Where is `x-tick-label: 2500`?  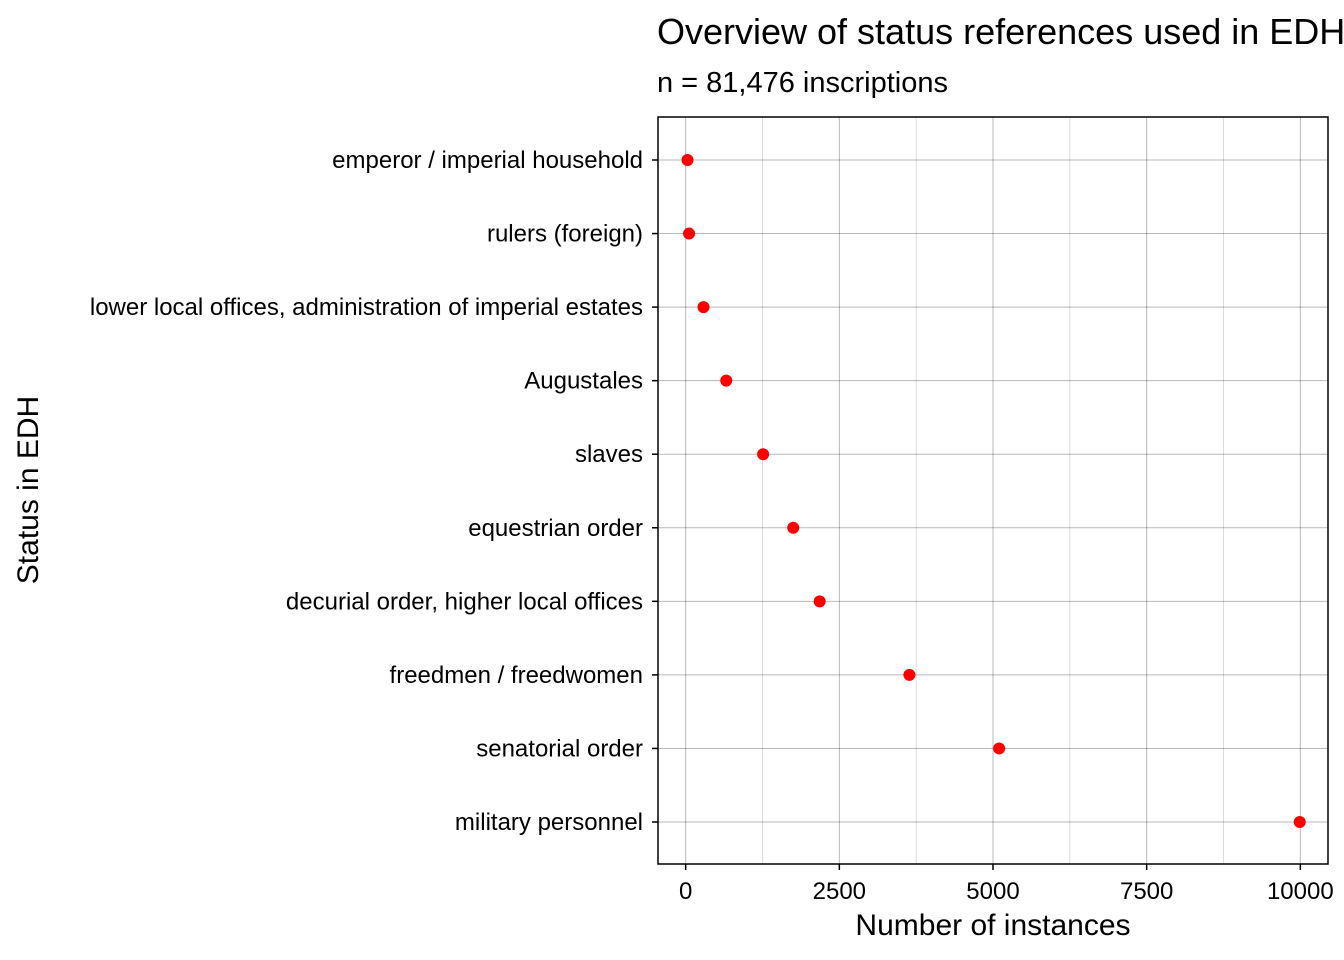 x-tick-label: 2500 is located at coordinates (839, 891).